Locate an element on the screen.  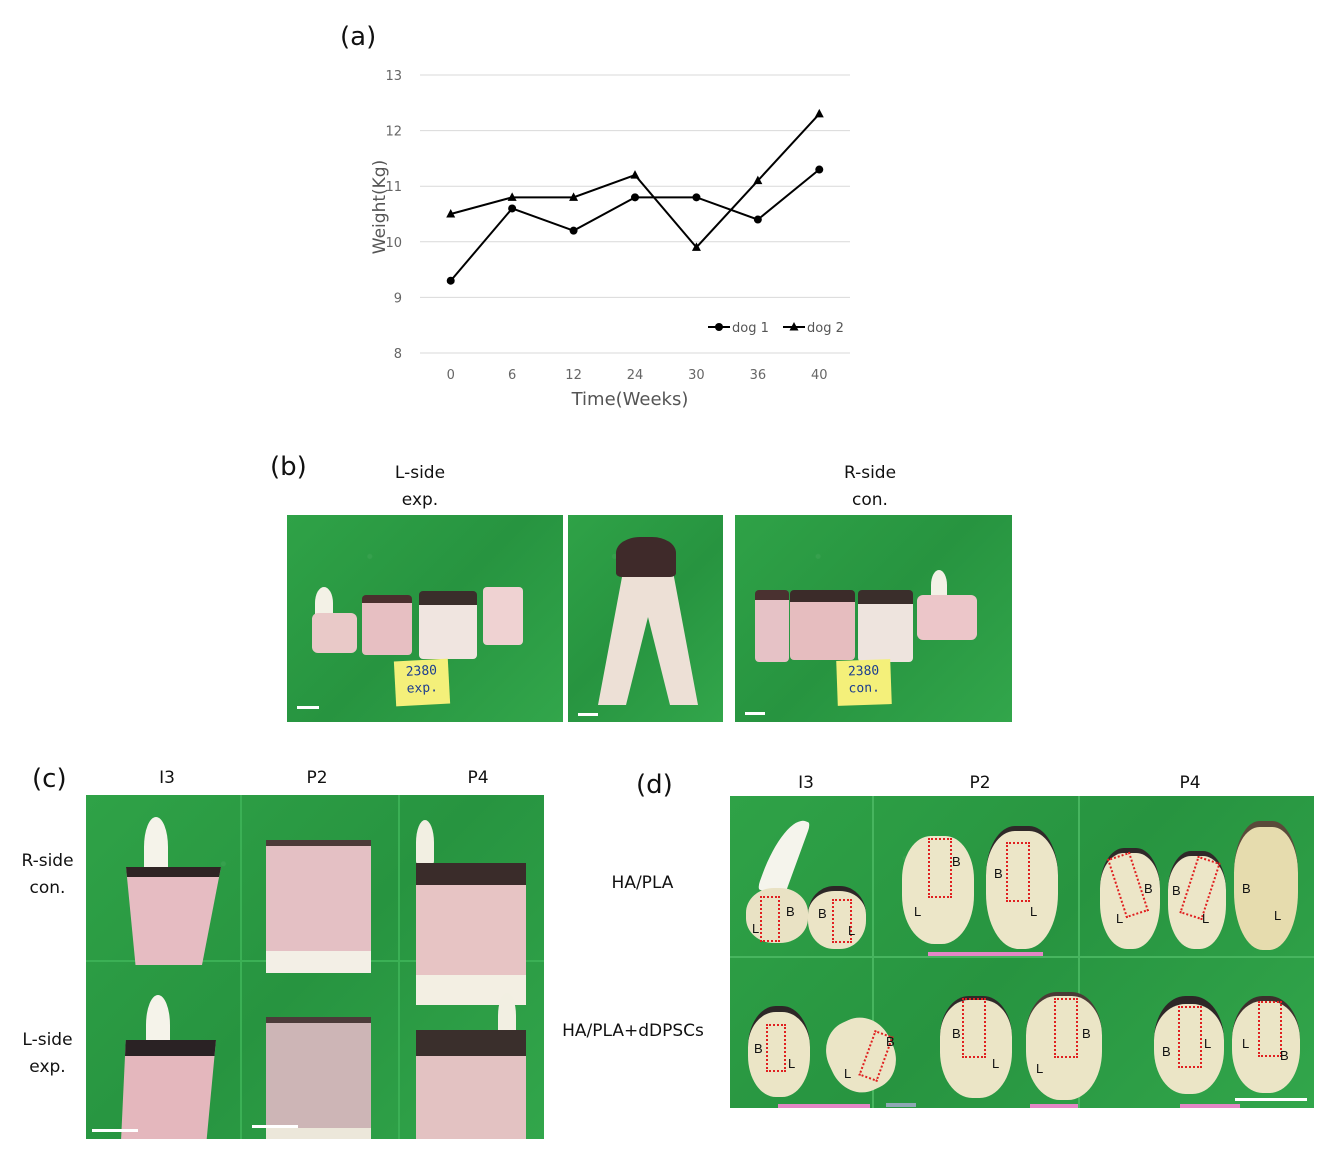
section-p2-b is located at coordinates (1022, 887).